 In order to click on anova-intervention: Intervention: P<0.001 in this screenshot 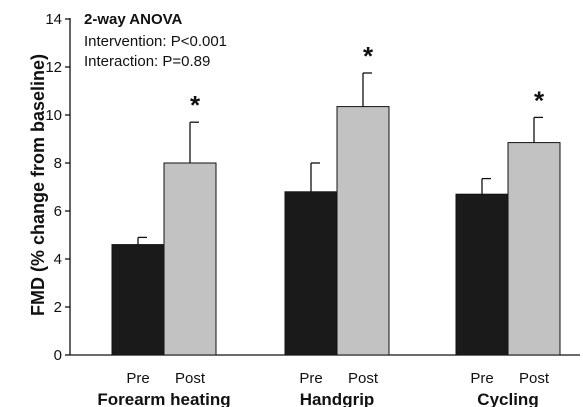, I will do `click(155, 41)`.